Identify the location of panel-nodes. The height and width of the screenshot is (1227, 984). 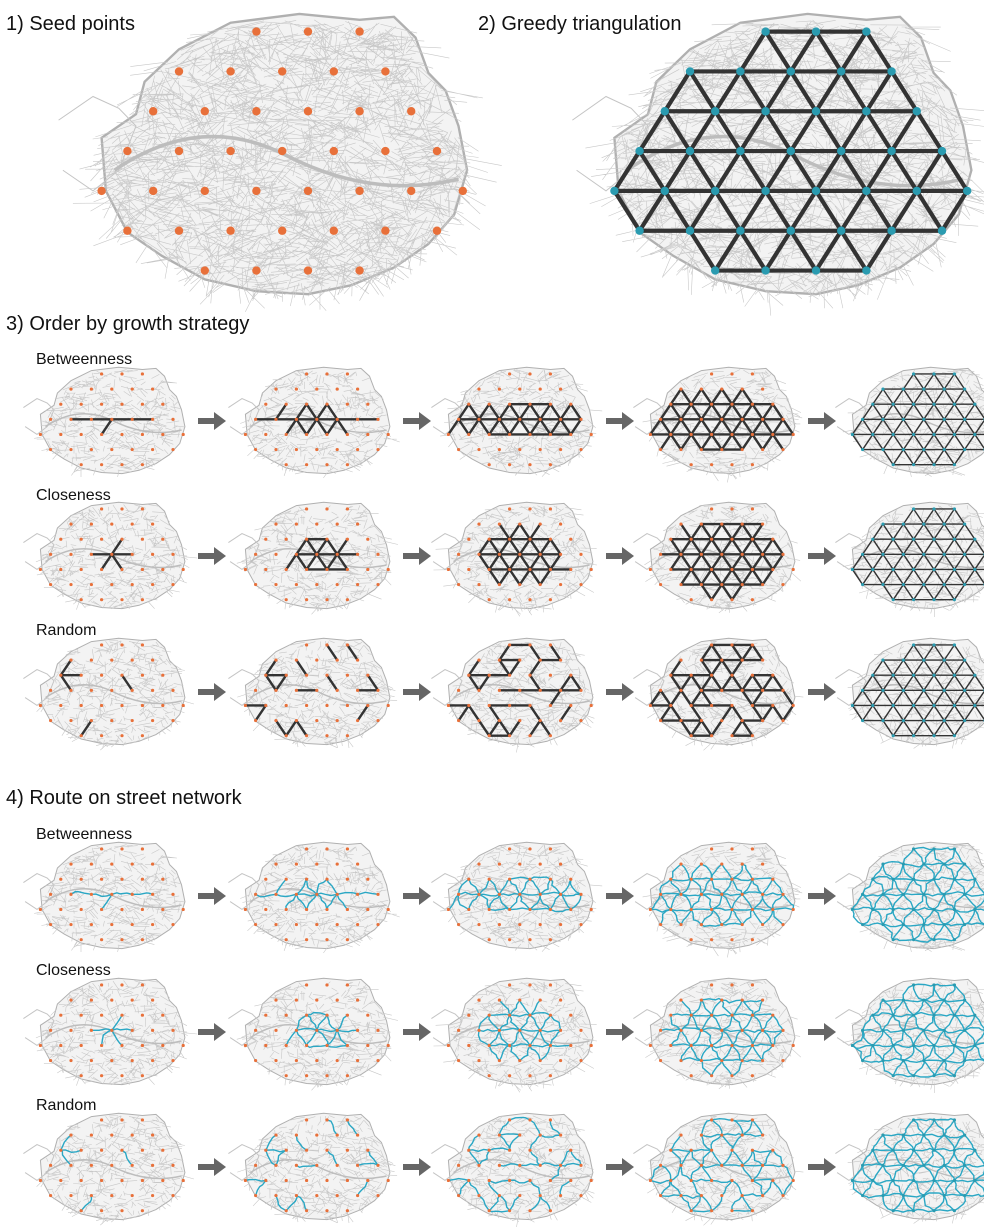
(721, 690).